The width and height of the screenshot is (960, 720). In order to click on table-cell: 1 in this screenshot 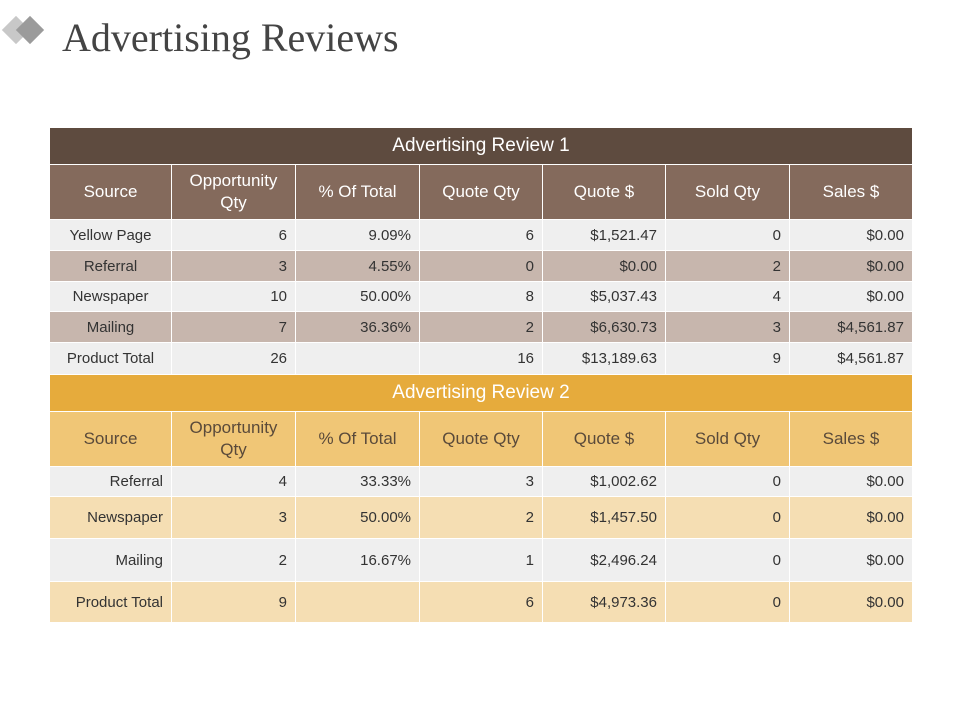, I will do `click(481, 560)`.